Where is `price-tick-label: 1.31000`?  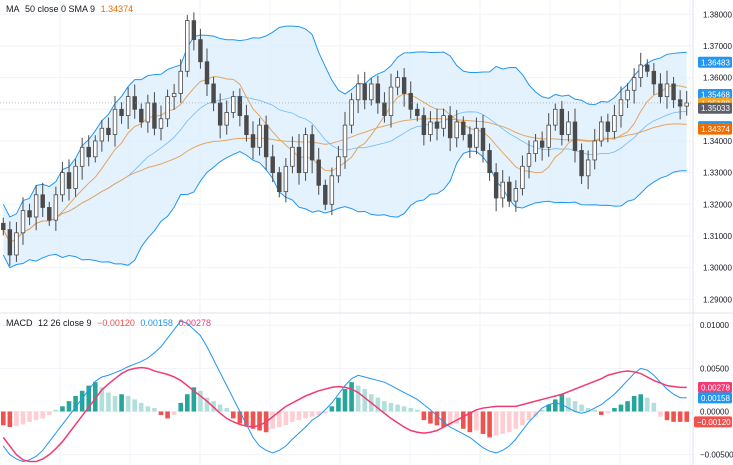
price-tick-label: 1.31000 is located at coordinates (717, 236).